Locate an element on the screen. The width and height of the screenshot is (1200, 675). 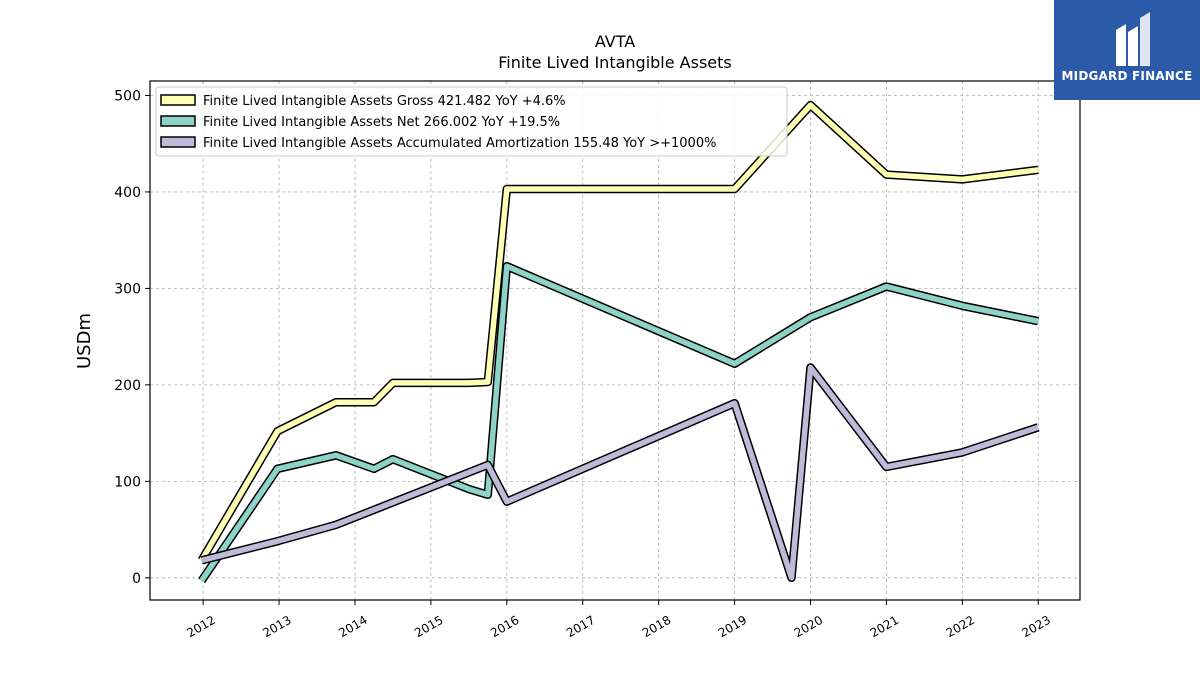
midgard-logo-icon is located at coordinates (1133, 39).